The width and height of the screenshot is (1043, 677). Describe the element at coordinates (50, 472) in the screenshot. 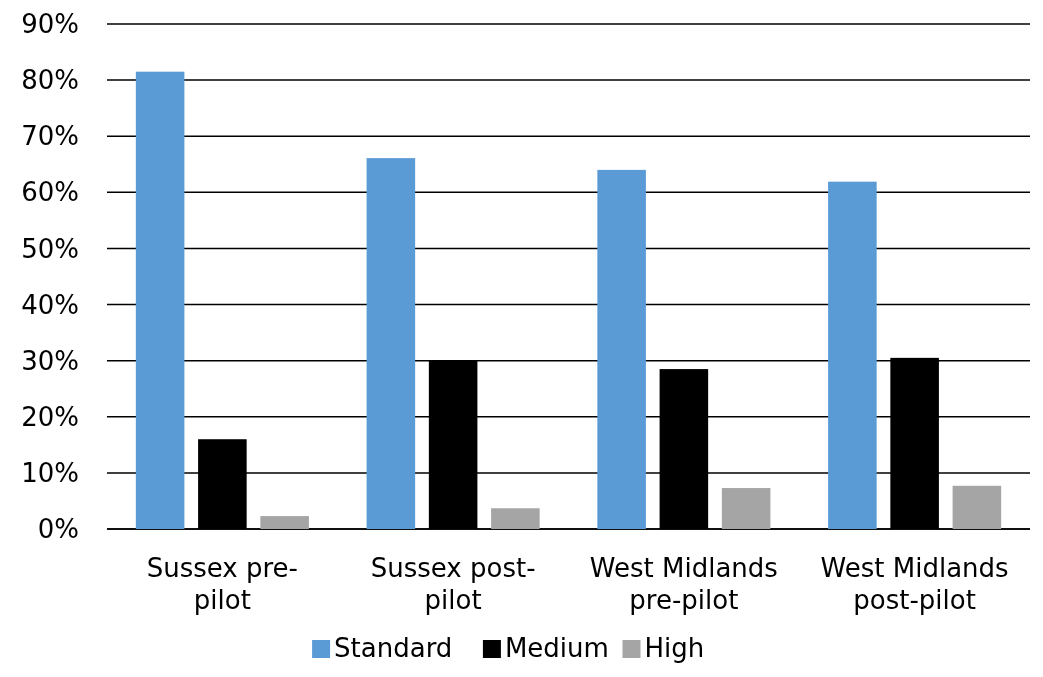

I see `y-tick-label: 10%` at that location.